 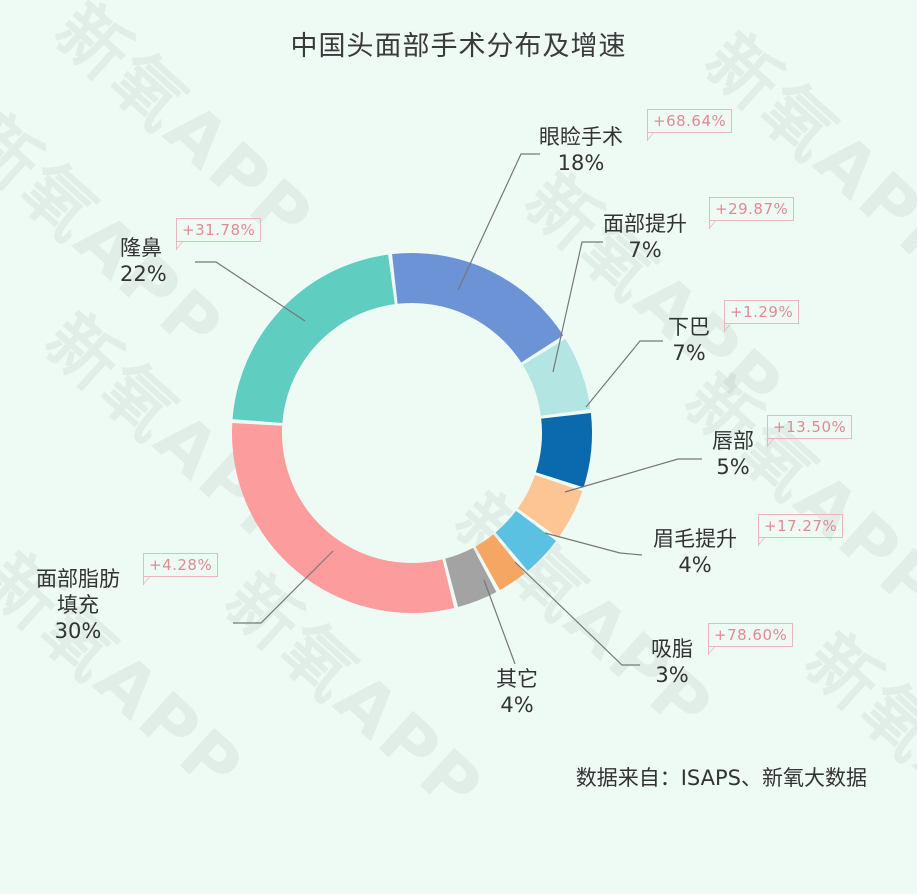 I want to click on label-eyelid: 眼睑手术 18%, so click(x=581, y=150).